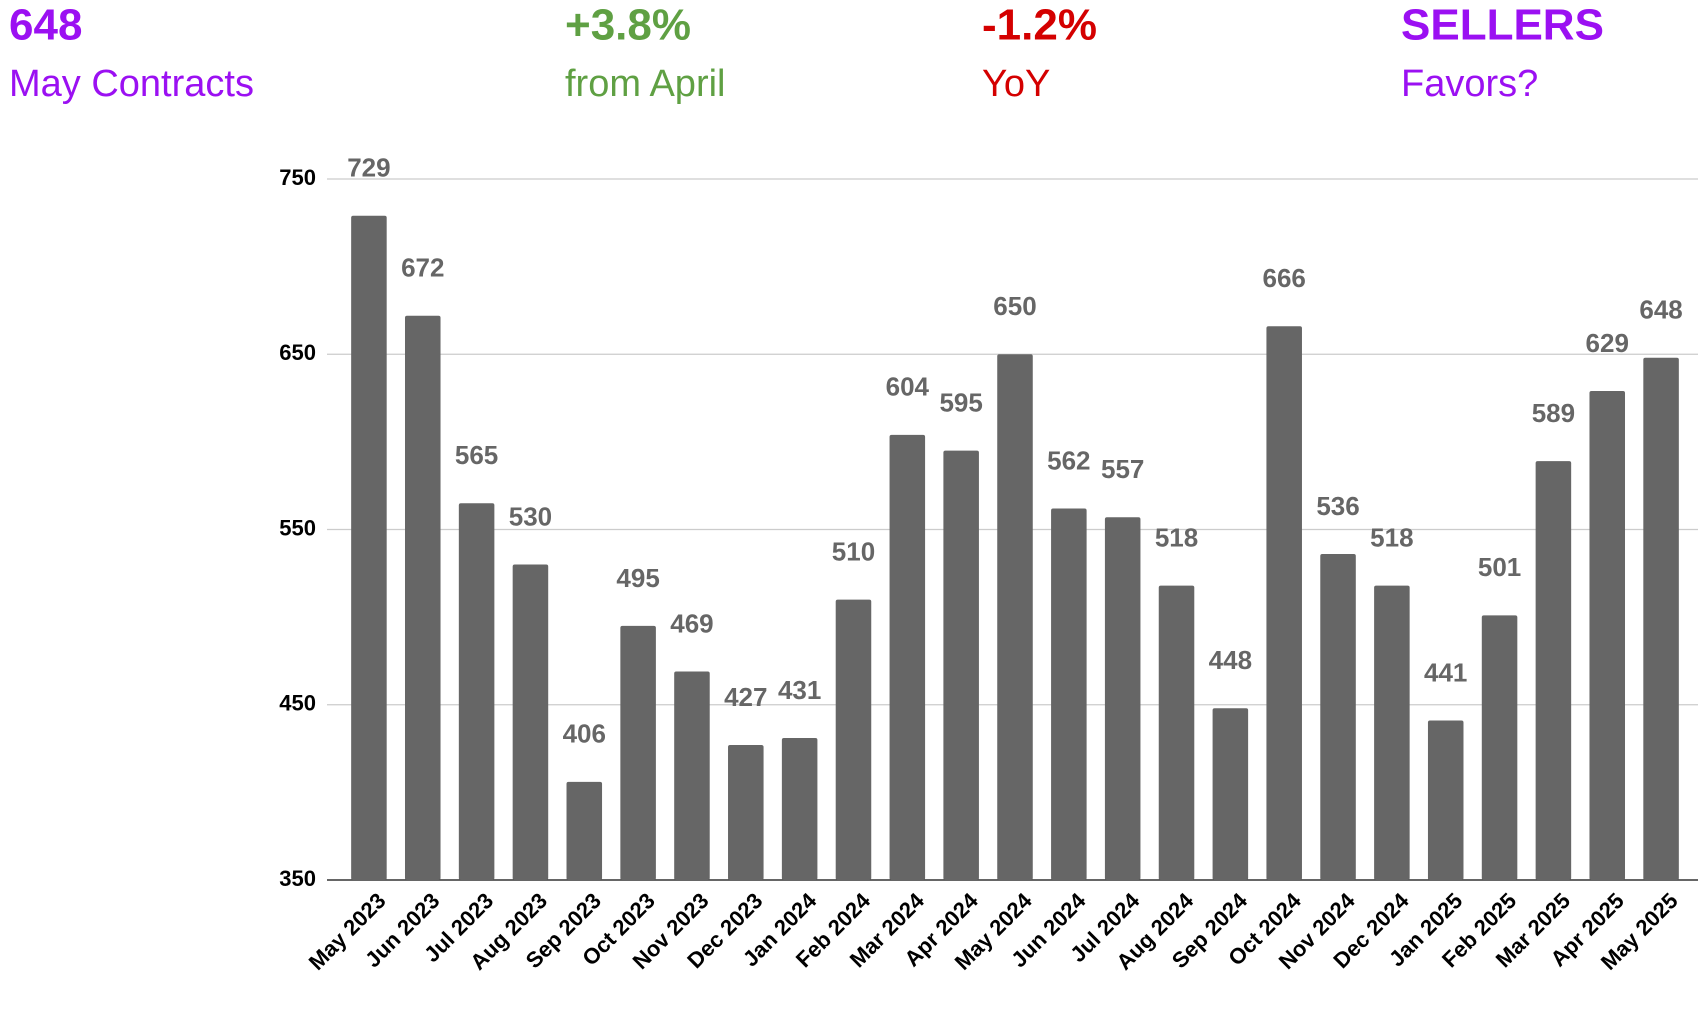  Describe the element at coordinates (131, 84) in the screenshot. I see `stat-label: May Contracts` at that location.